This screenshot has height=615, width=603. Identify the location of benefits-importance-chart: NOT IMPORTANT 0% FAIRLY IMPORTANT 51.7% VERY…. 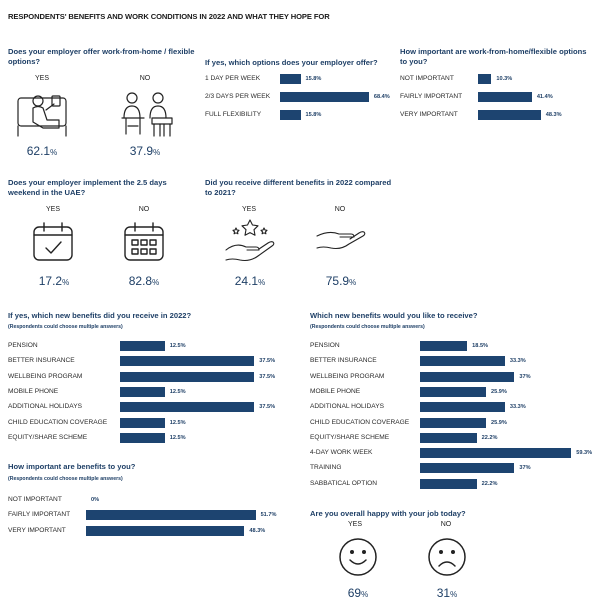
(153, 517).